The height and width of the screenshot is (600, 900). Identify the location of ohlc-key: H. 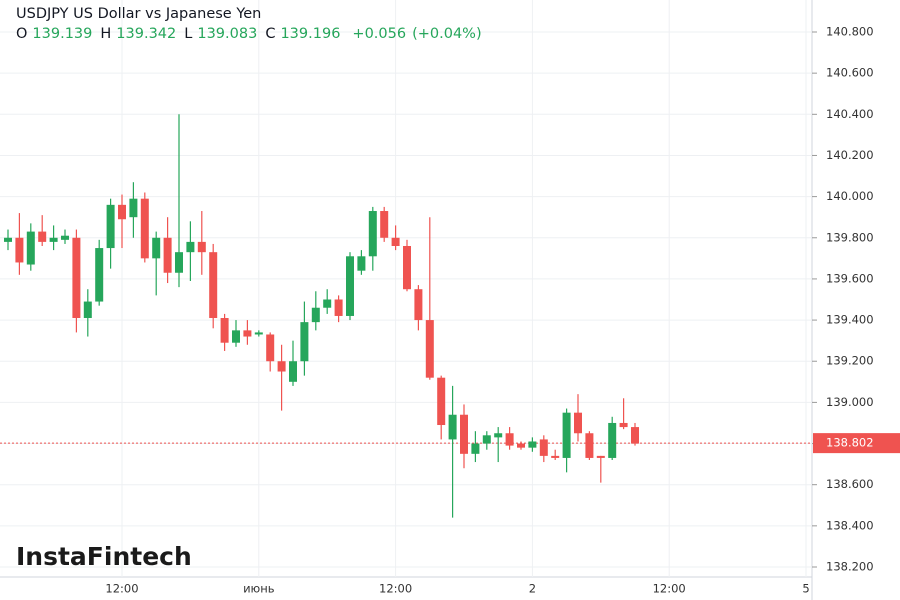
(105, 34).